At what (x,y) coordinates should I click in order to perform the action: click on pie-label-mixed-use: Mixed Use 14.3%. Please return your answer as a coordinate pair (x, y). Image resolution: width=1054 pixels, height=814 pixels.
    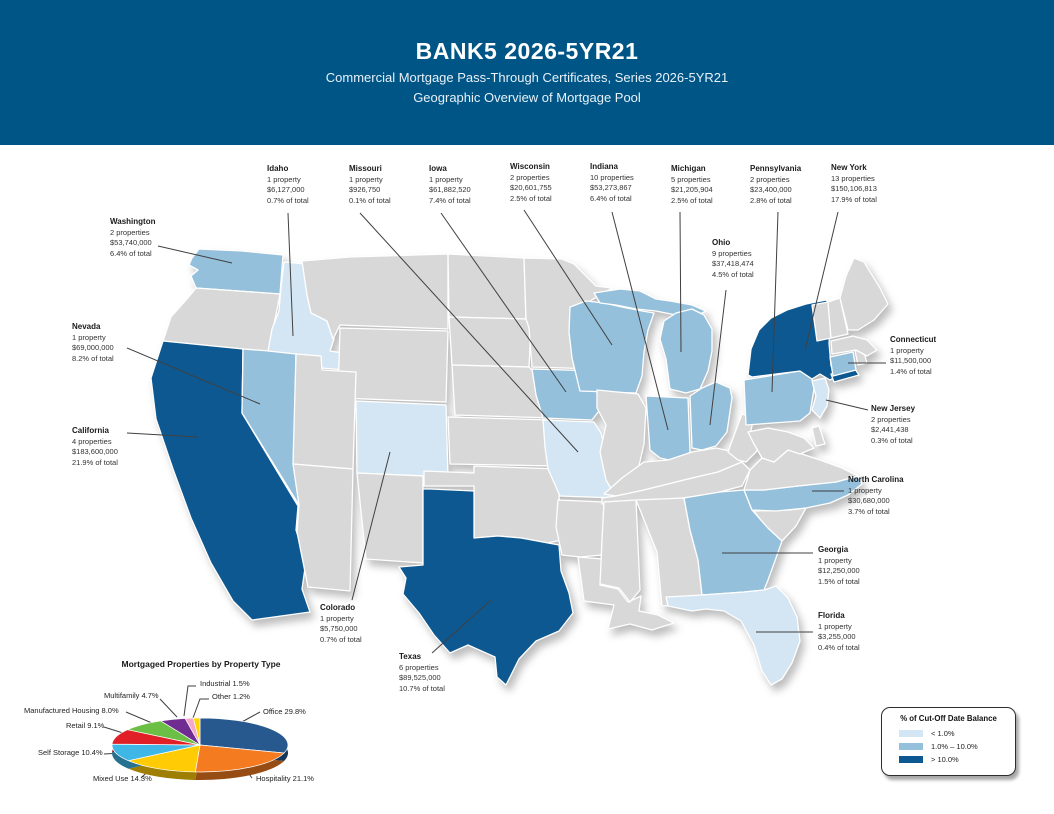
    Looking at the image, I should click on (122, 778).